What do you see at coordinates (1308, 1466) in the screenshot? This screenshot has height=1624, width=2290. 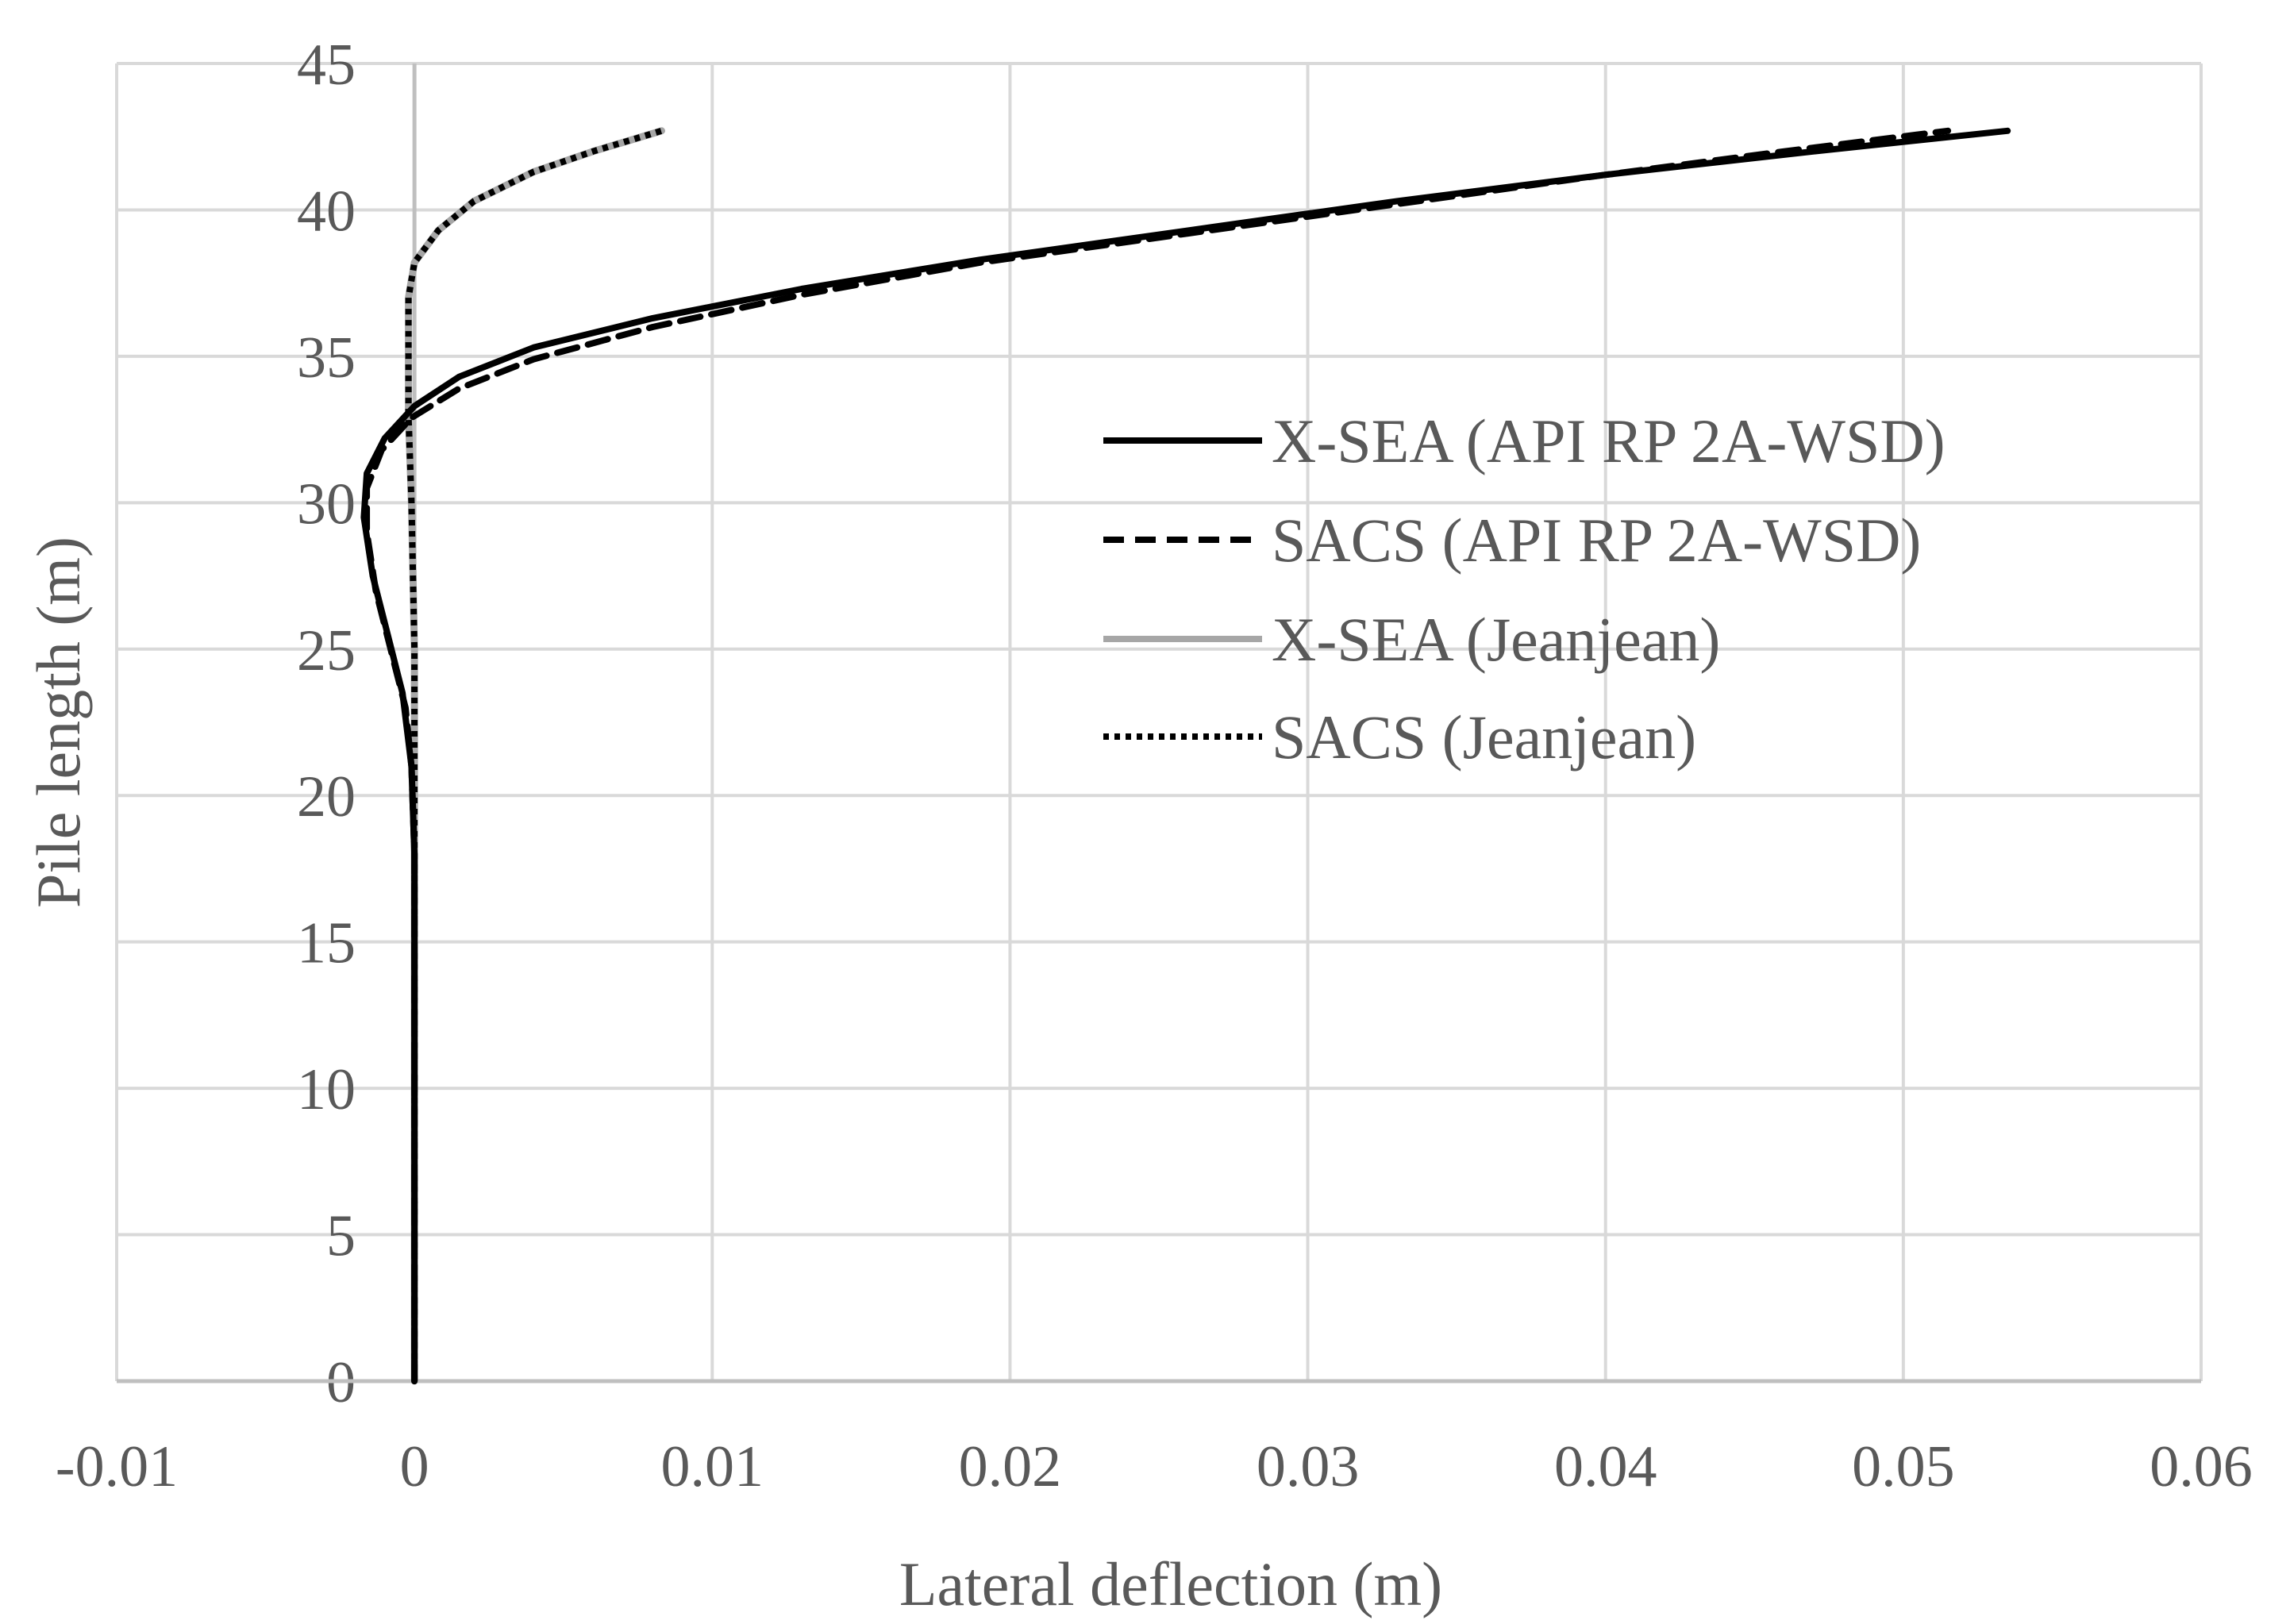 I see `x-tick-label: 0.03` at bounding box center [1308, 1466].